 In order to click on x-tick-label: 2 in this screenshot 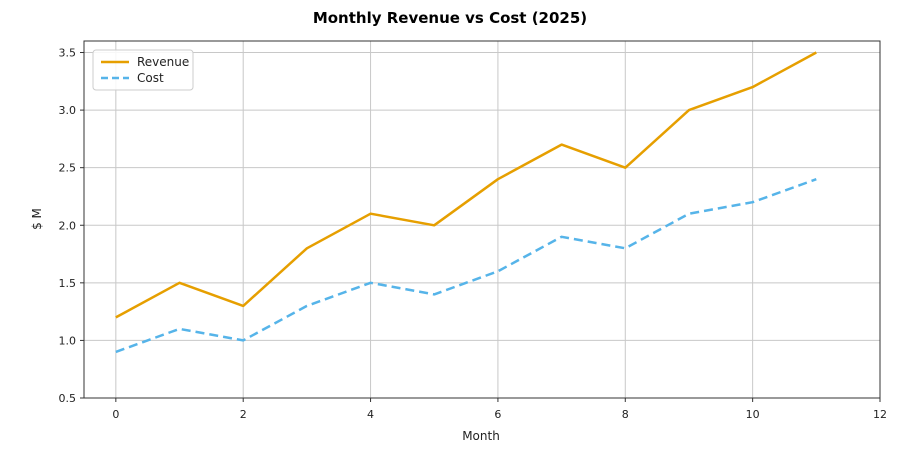, I will do `click(243, 414)`.